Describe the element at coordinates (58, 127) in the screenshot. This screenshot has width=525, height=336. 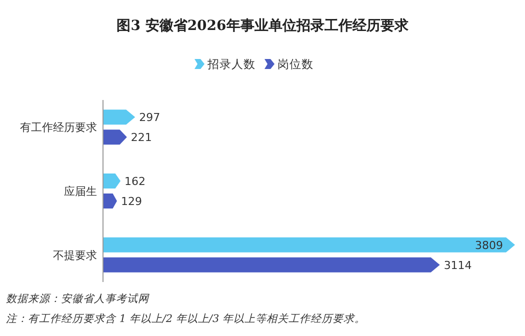
I see `y-tick-label: 有工作经历要求` at that location.